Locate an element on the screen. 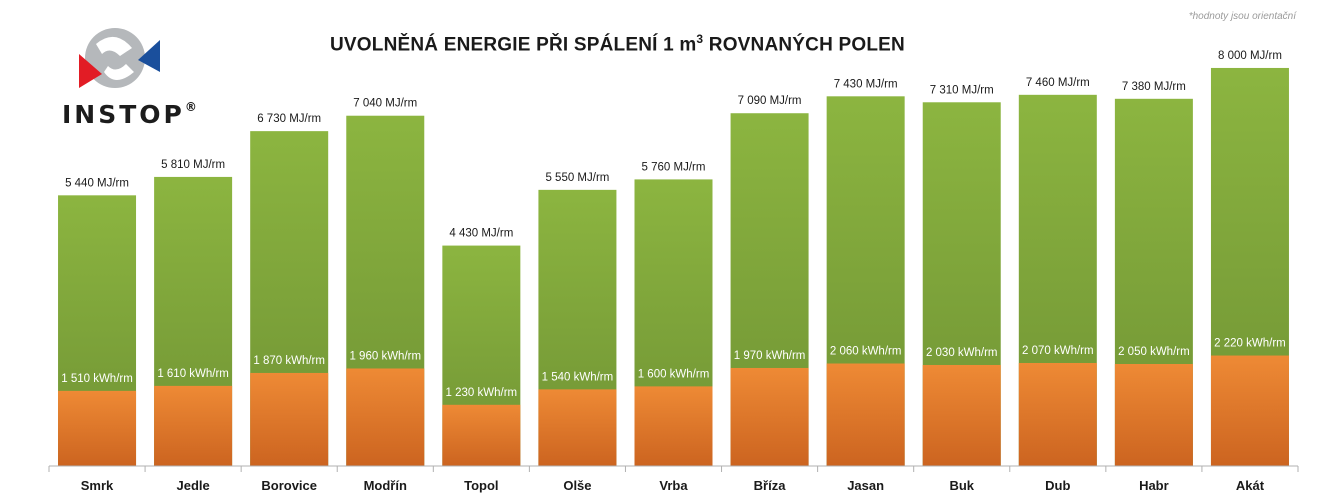  bar-group: 7 460 MJ/rm 2 070 kWh/rm Dub is located at coordinates (1057, 285).